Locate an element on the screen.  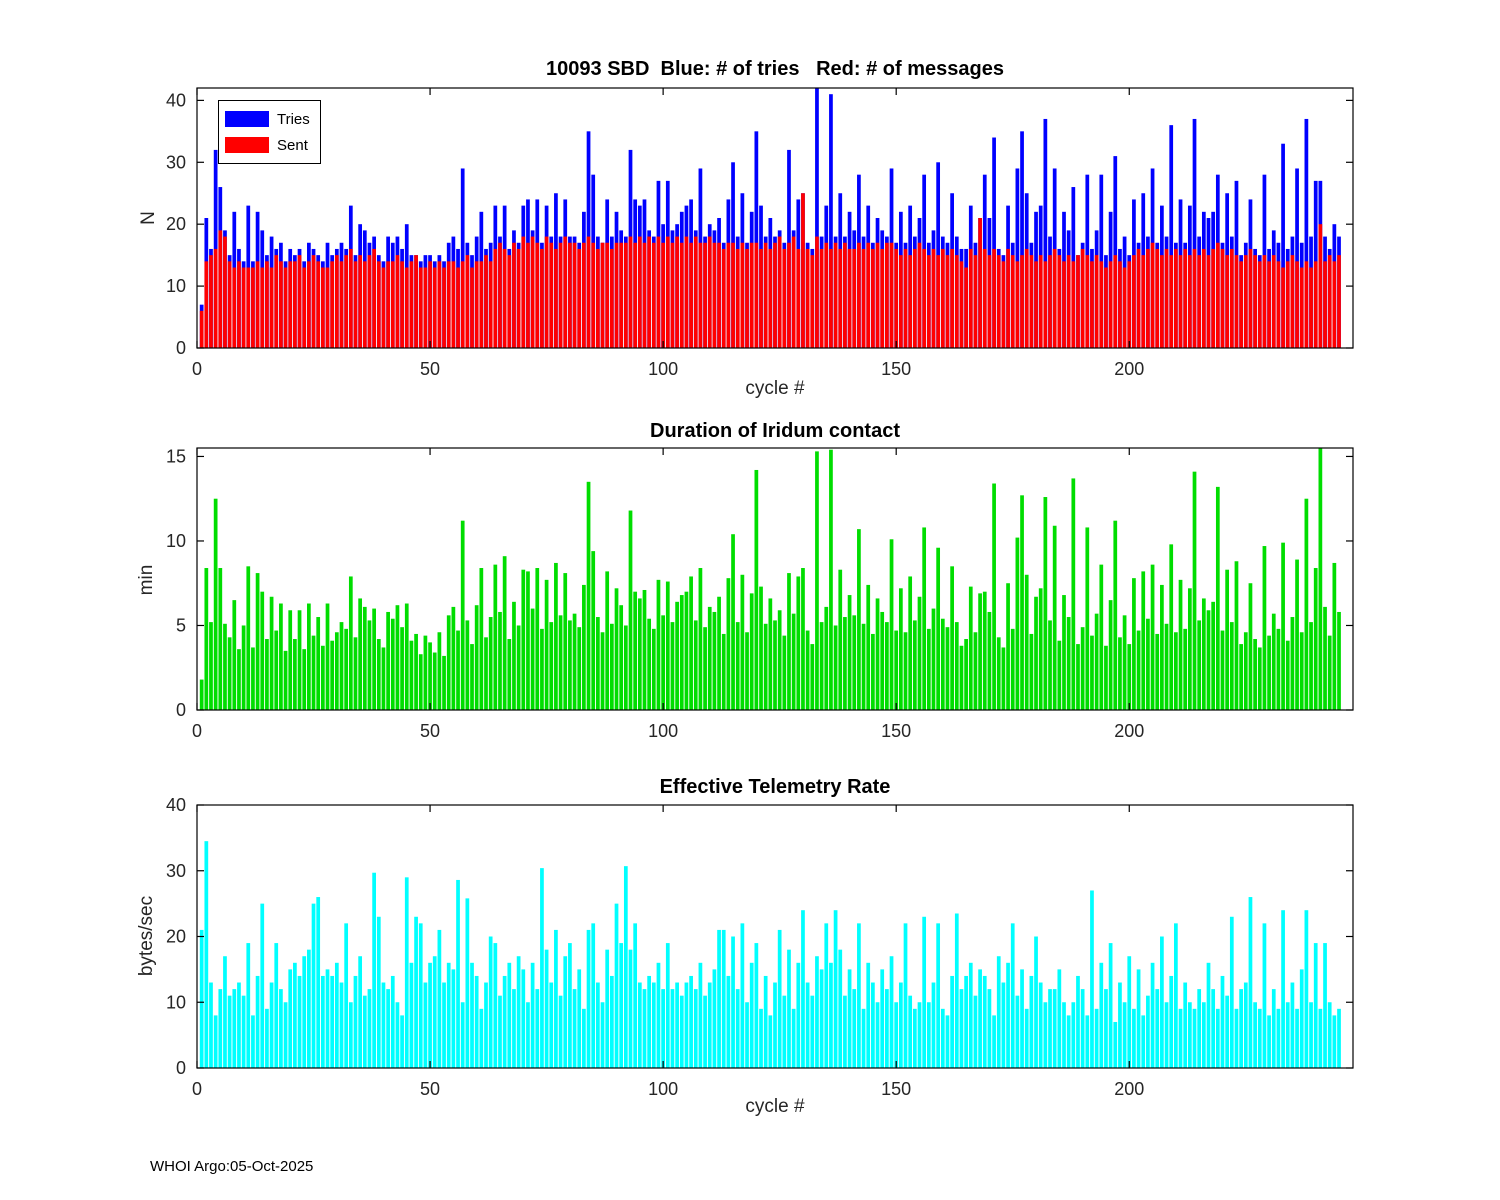
svg-text: 15 is located at coordinates (176, 456).